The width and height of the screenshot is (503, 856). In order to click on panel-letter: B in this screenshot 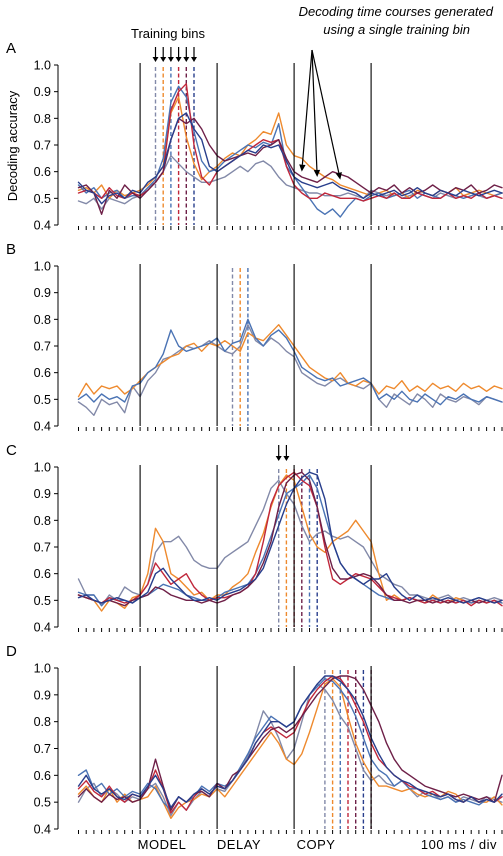, I will do `click(11, 249)`.